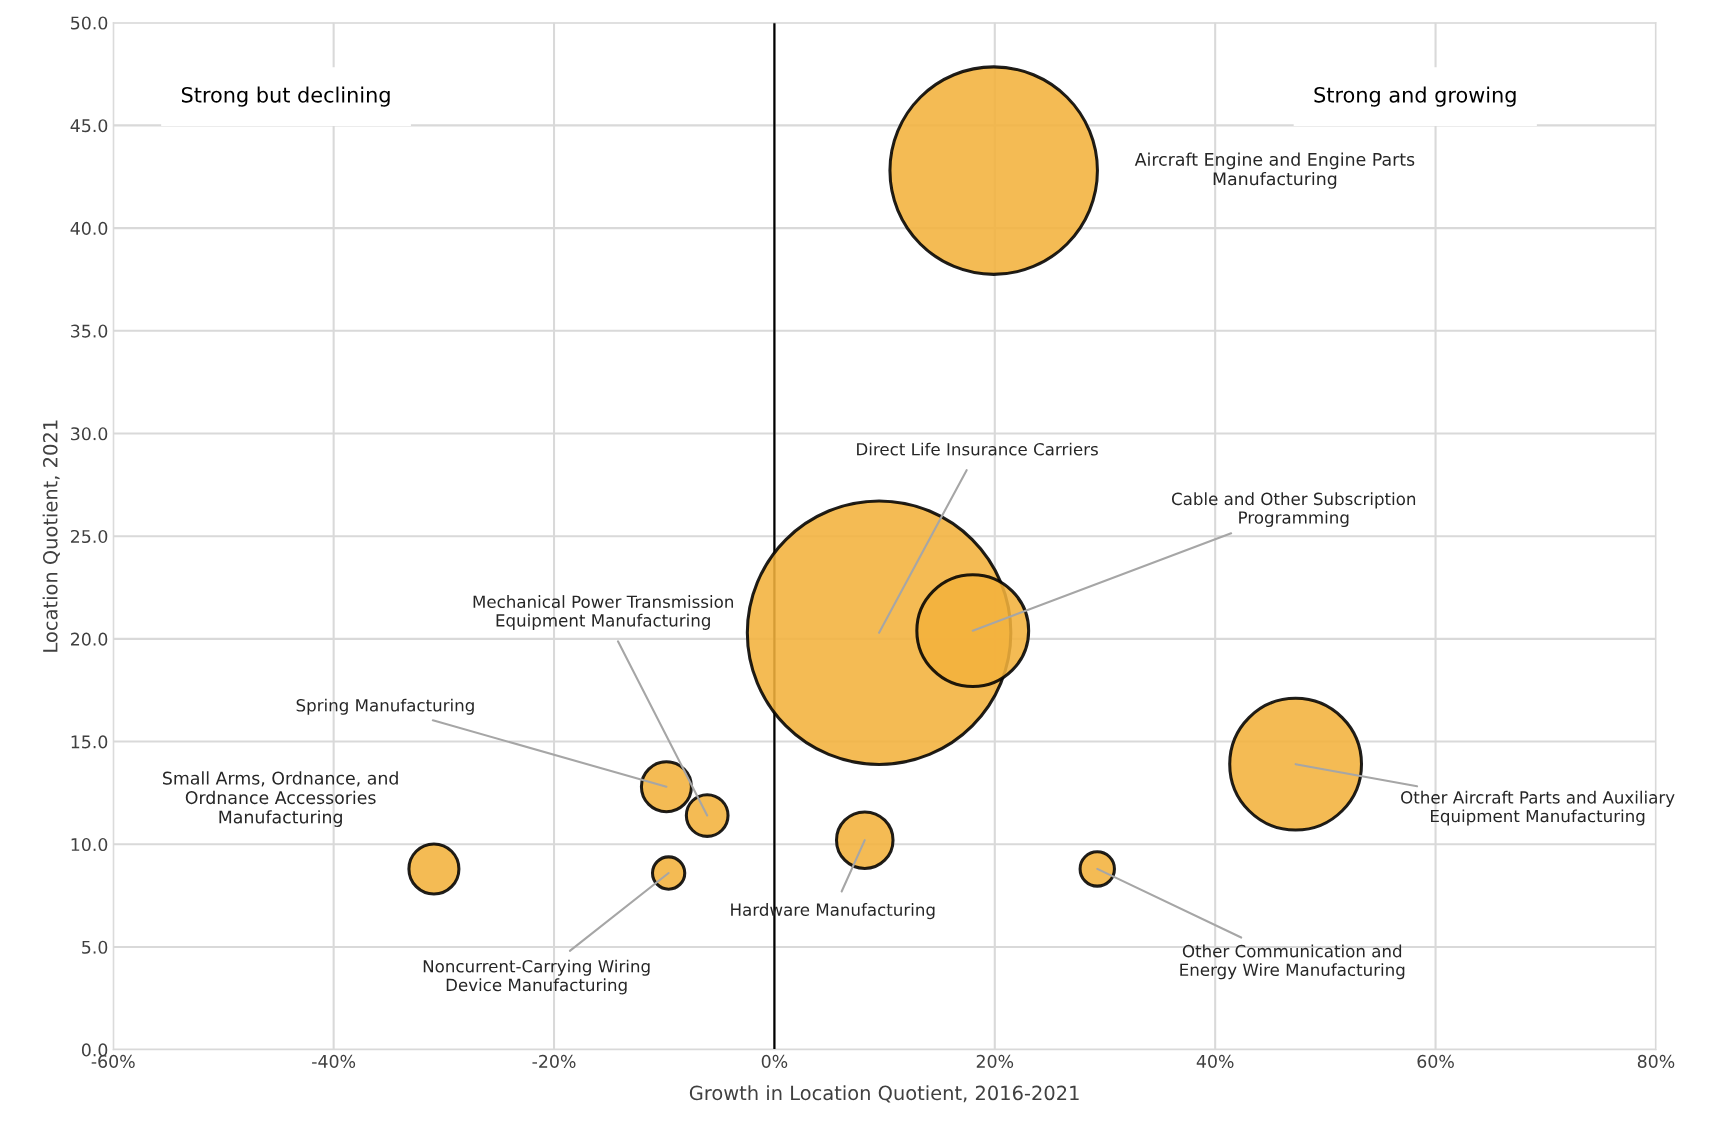 The image size is (1716, 1136). I want to click on x-tick-label: 60%, so click(1435, 1061).